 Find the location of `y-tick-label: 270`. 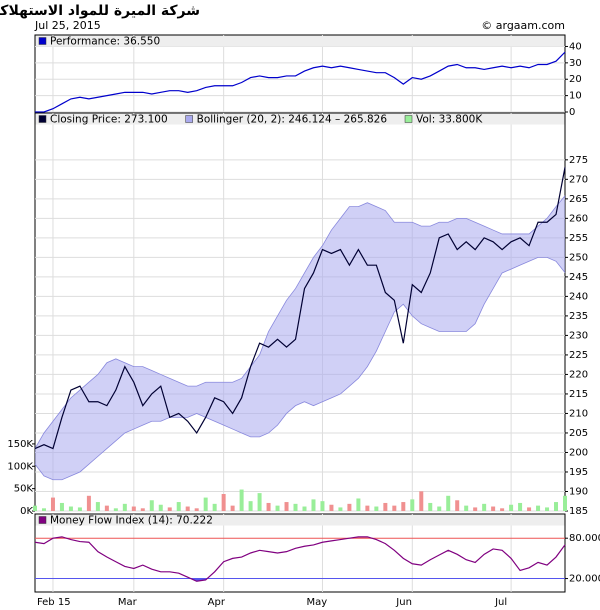

y-tick-label: 270 is located at coordinates (578, 179).